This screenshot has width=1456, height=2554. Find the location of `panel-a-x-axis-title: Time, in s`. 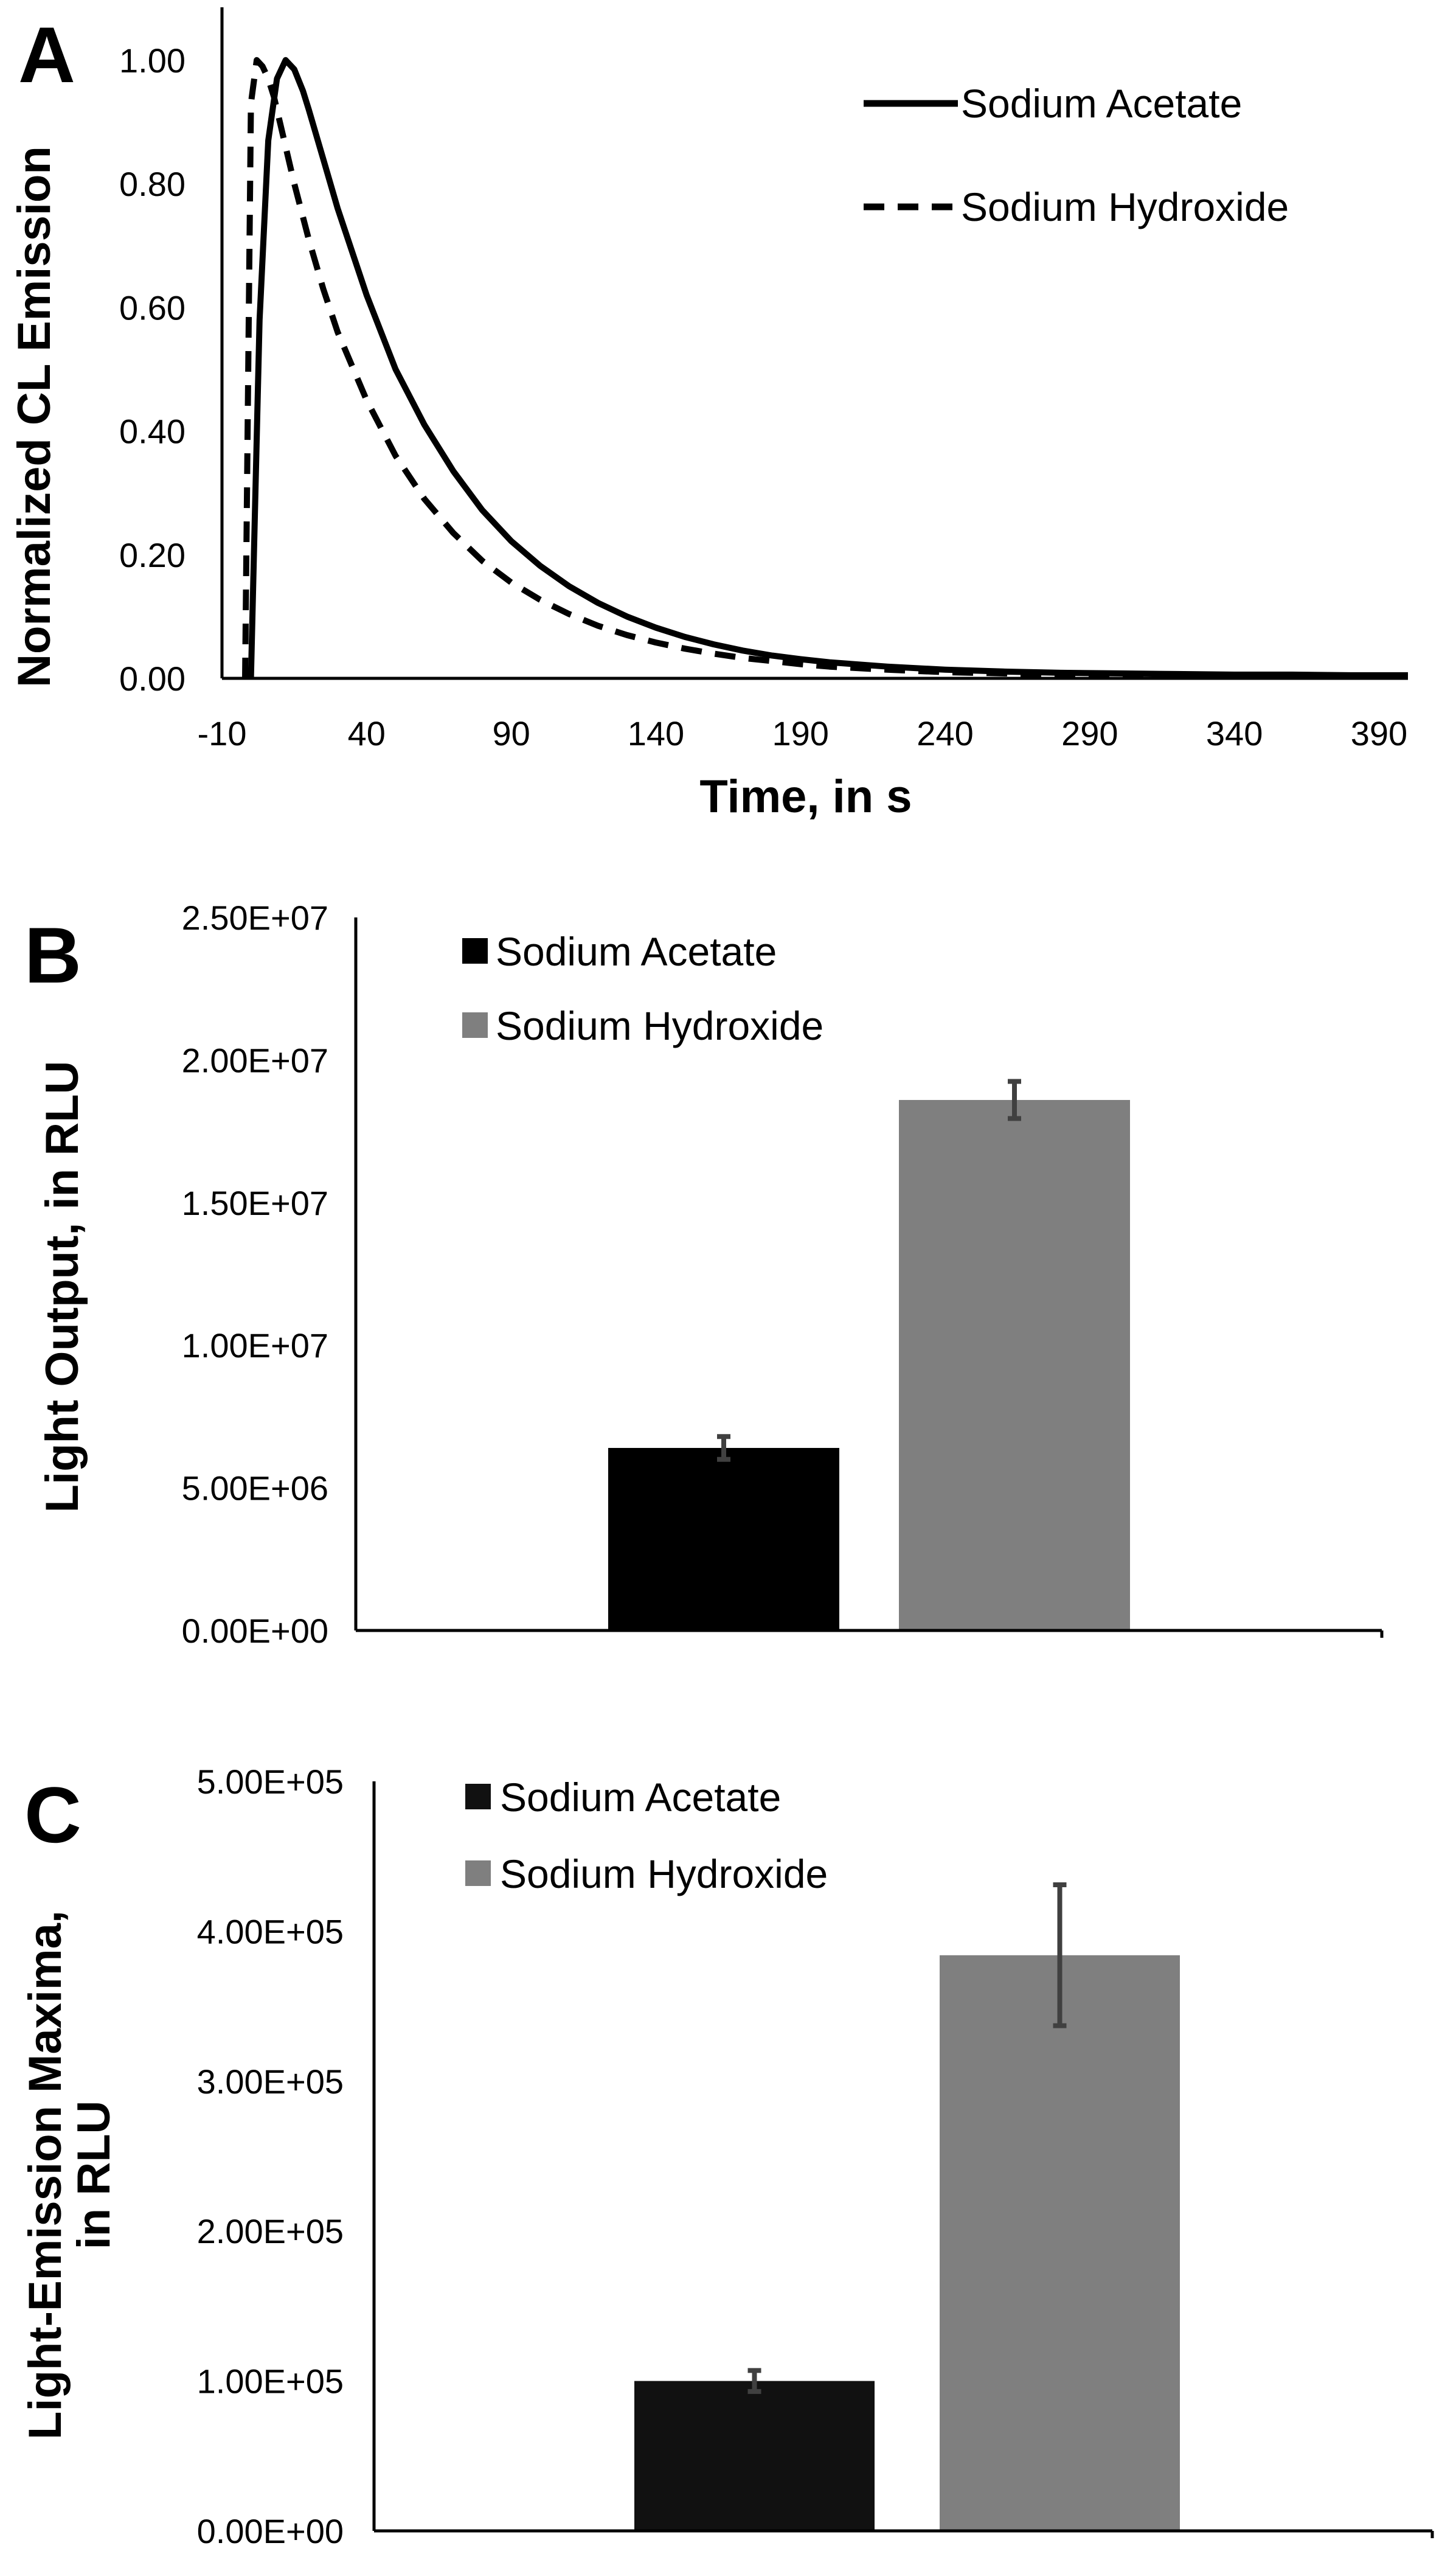

panel-a-x-axis-title: Time, in s is located at coordinates (805, 797).